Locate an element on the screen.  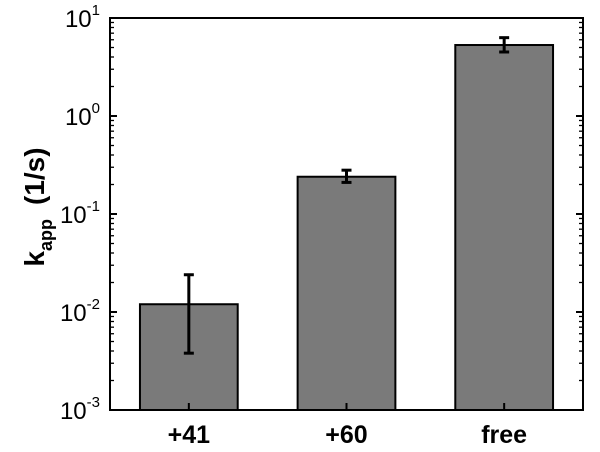
y-axis-label-unit: (1/s) is located at coordinates (34, 176).